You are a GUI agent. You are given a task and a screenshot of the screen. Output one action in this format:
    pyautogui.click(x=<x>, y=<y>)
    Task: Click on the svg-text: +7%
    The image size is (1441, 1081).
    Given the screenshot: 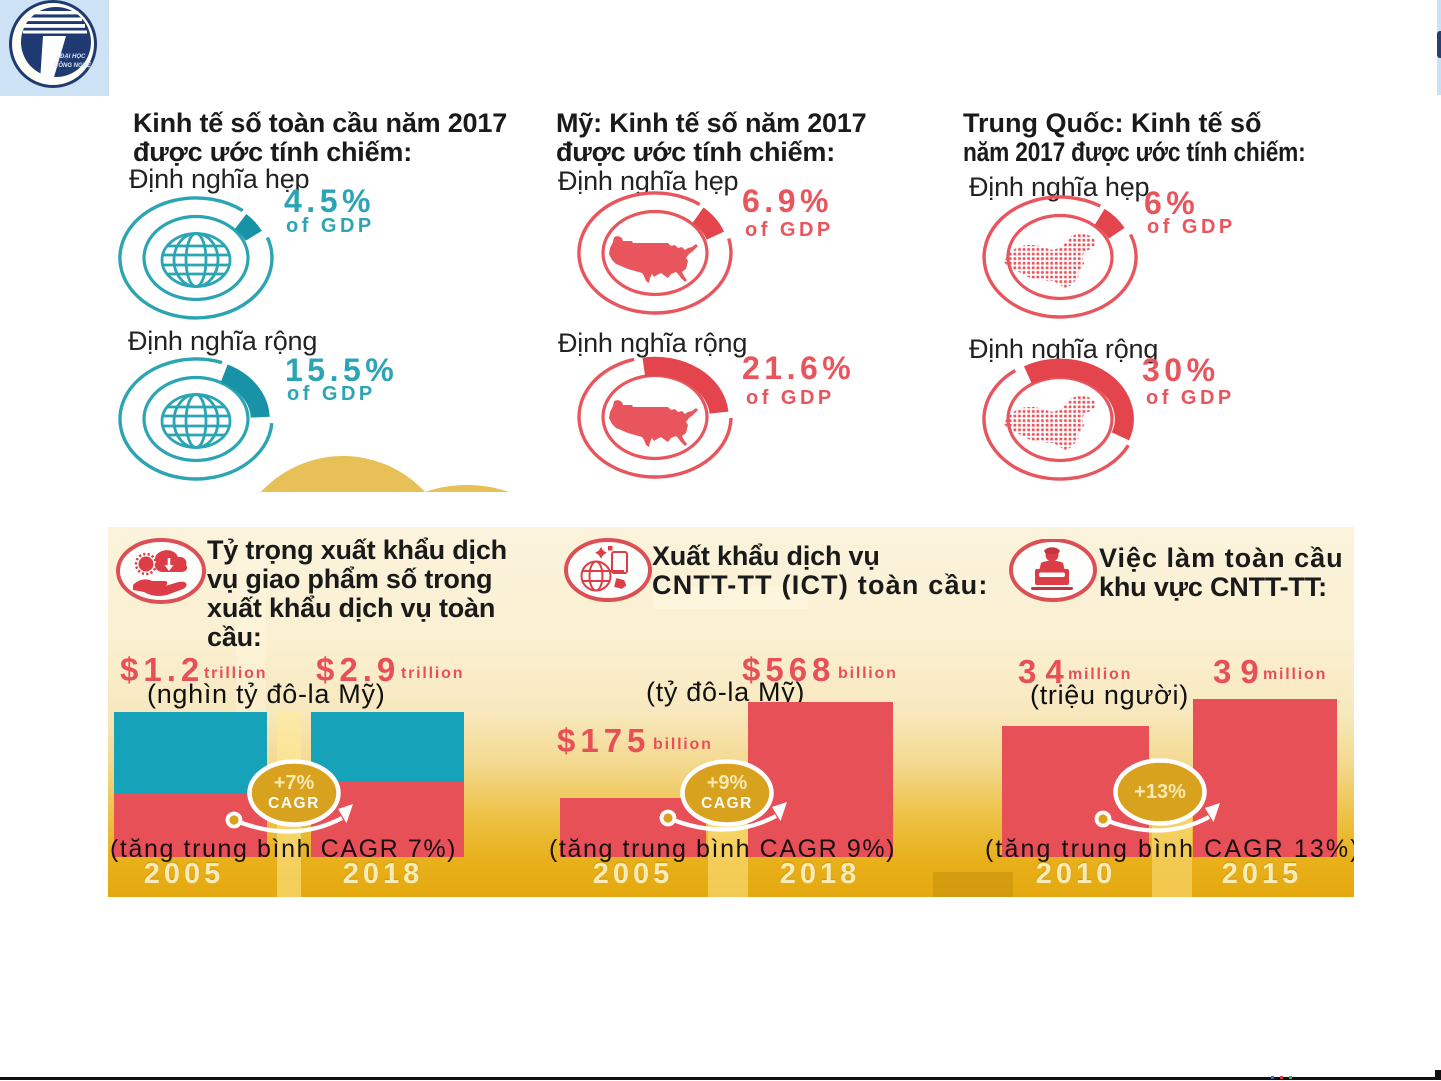 What is the action you would take?
    pyautogui.click(x=294, y=783)
    